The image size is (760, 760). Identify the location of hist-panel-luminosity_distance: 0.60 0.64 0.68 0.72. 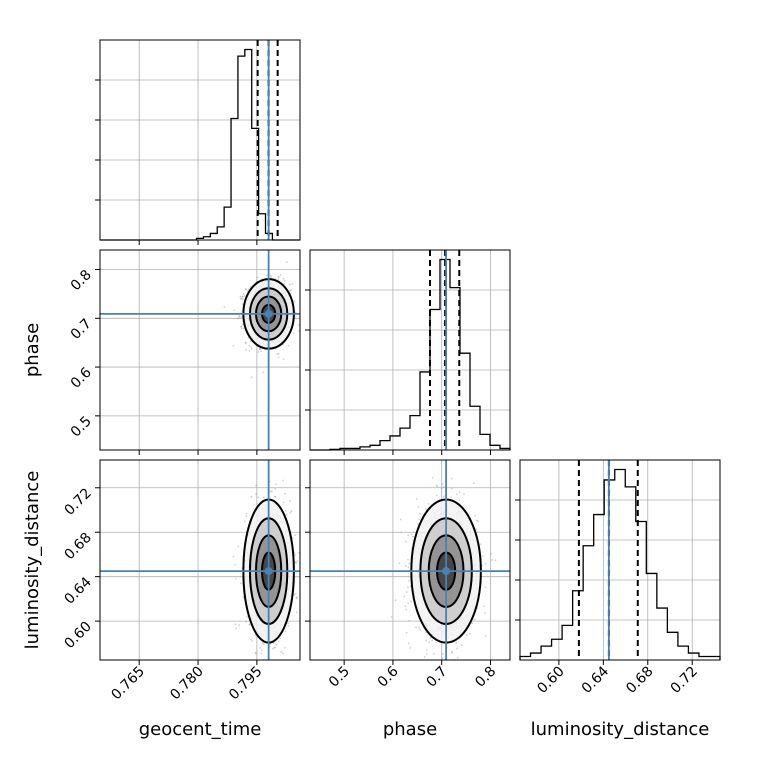
(618, 578).